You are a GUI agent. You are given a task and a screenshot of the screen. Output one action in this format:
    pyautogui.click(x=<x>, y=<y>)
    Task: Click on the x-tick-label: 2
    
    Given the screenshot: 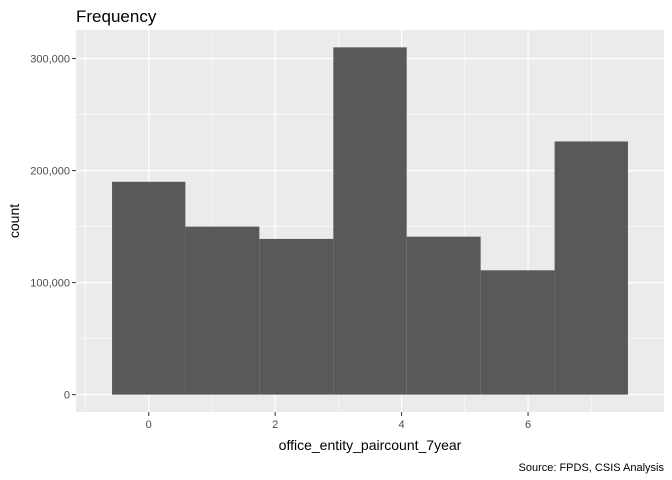 What is the action you would take?
    pyautogui.click(x=275, y=425)
    